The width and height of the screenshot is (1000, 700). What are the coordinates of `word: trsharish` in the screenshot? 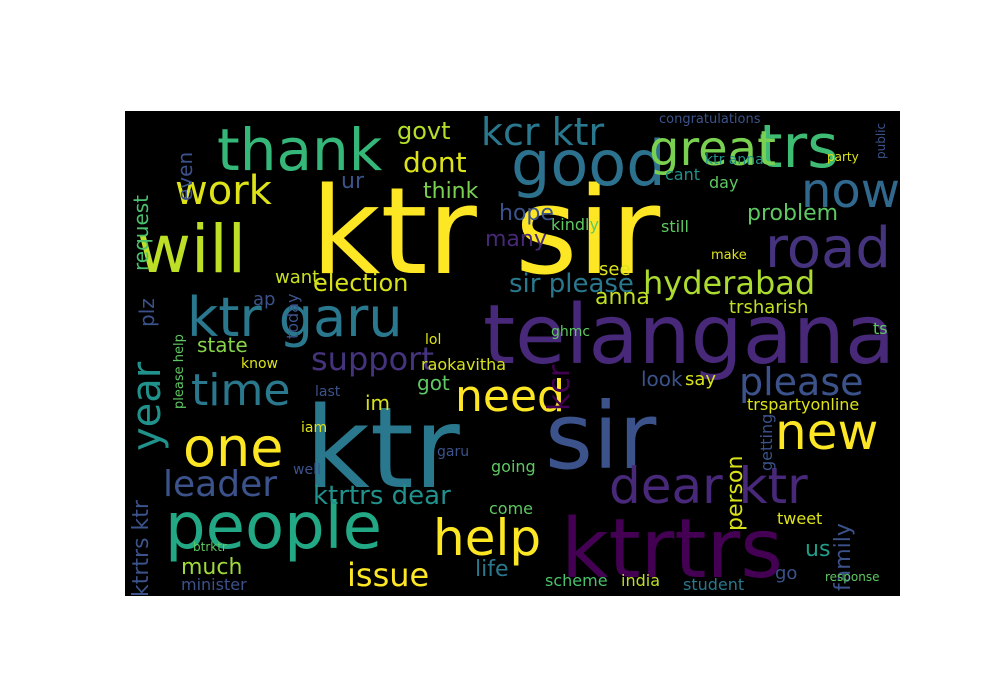 It's located at (769, 307).